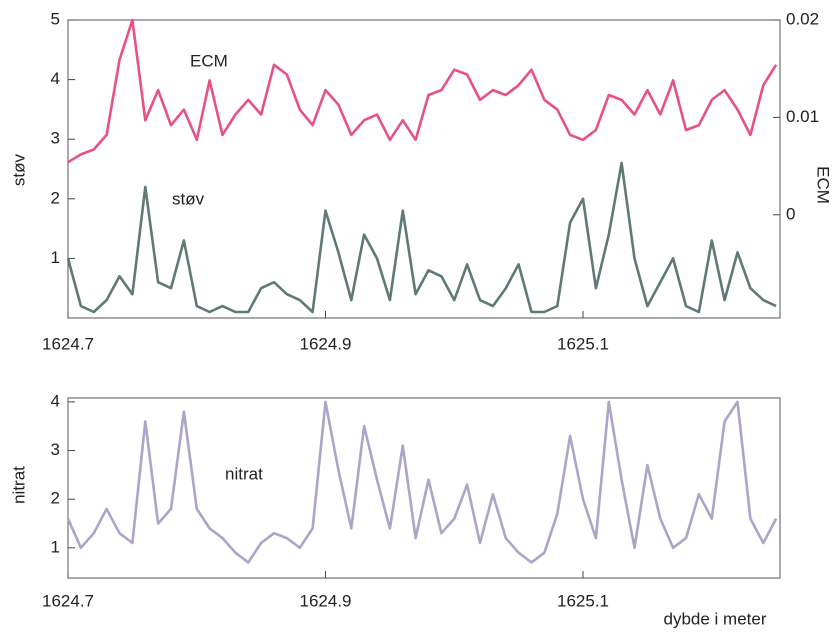 This screenshot has width=837, height=634. Describe the element at coordinates (188, 198) in the screenshot. I see `series-label: støv` at that location.